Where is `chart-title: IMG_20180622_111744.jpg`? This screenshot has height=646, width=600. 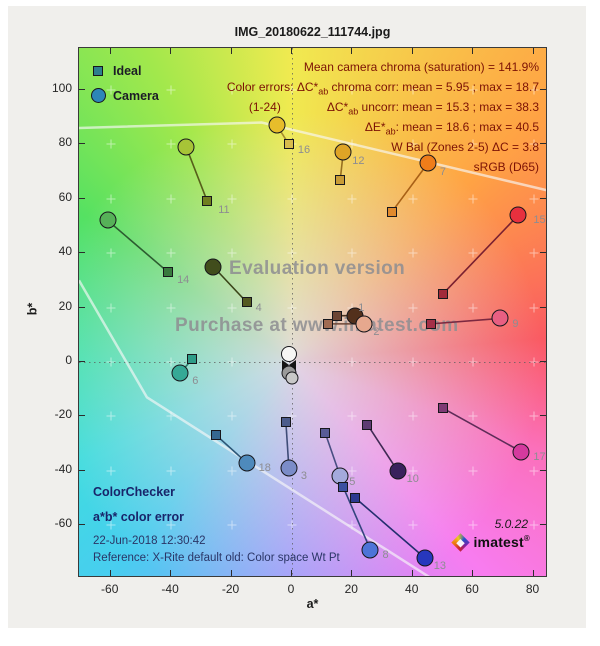 chart-title: IMG_20180622_111744.jpg is located at coordinates (312, 32).